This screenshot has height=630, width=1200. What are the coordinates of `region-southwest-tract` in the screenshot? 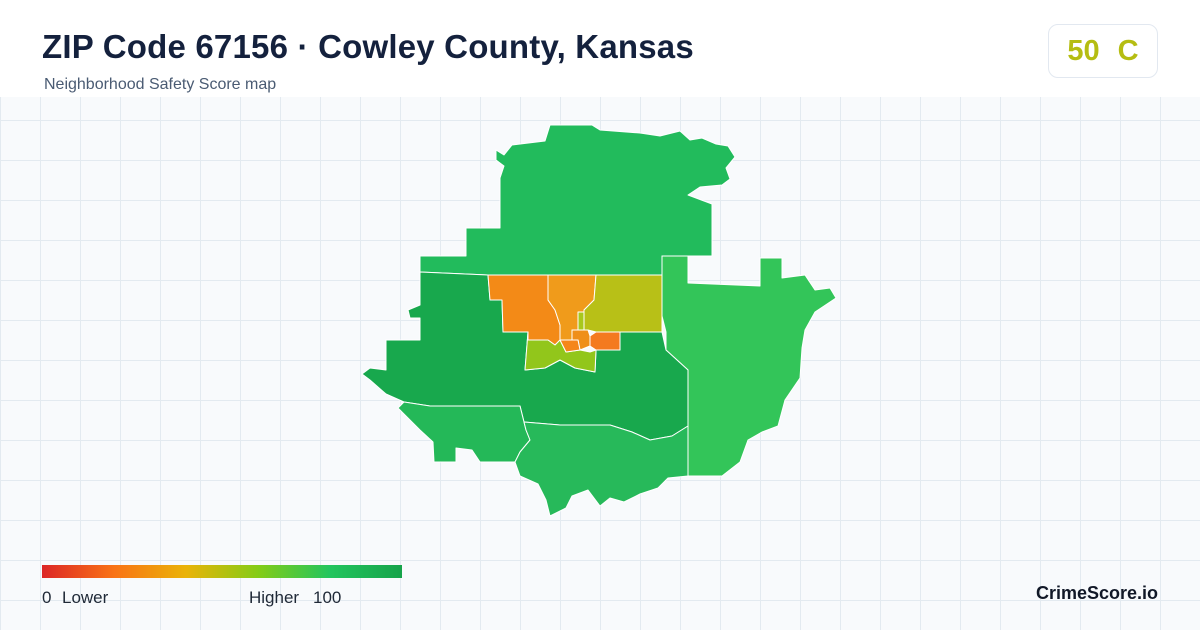 It's located at (464, 432).